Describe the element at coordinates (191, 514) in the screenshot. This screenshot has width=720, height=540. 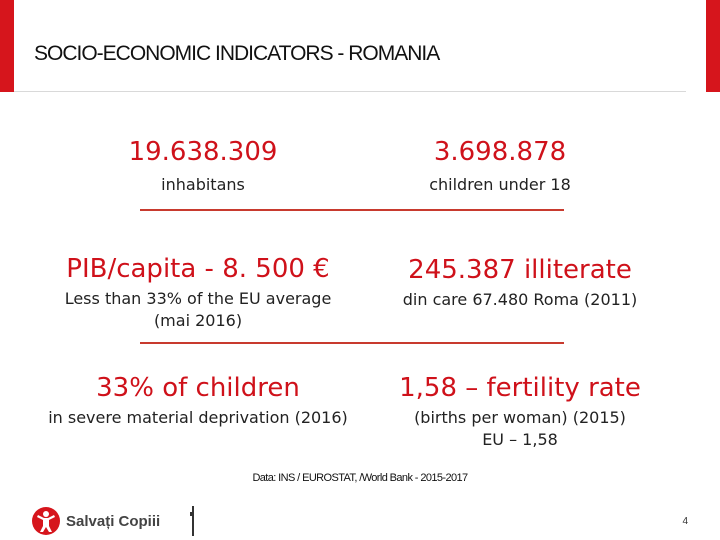
I see `vertical-bar-tick` at that location.